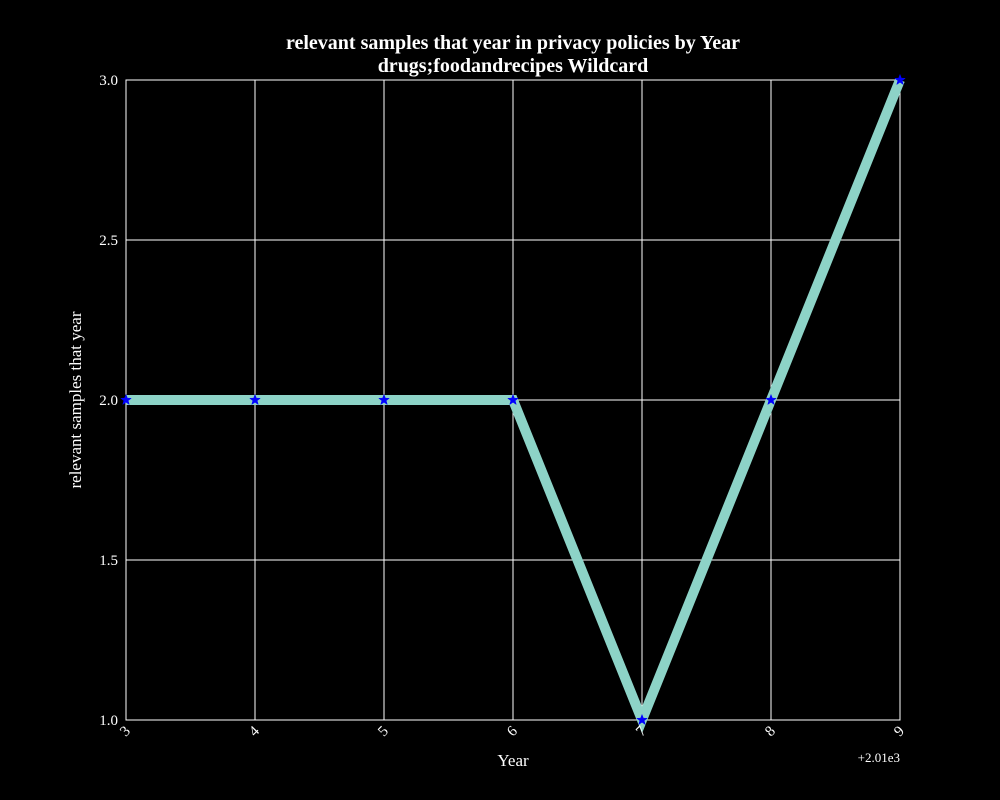 This screenshot has width=1000, height=800. What do you see at coordinates (254, 731) in the screenshot?
I see `x-tick-label: 4` at bounding box center [254, 731].